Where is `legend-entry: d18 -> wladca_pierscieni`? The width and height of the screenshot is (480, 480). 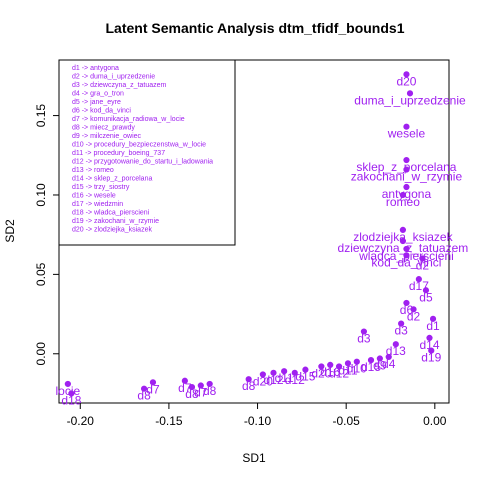 legend-entry: d18 -> wladca_pierscieni is located at coordinates (111, 213).